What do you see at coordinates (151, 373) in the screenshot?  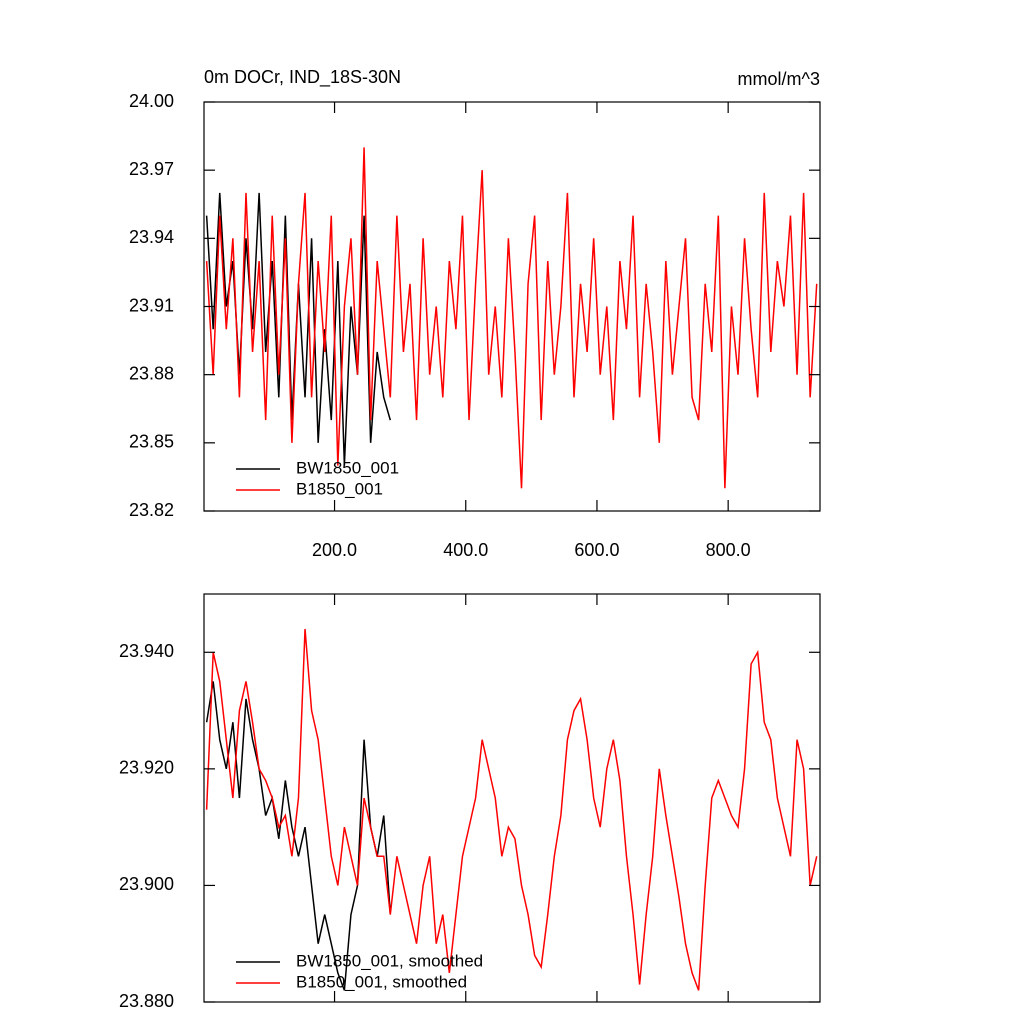 I see `y-tick-label: 23.88` at bounding box center [151, 373].